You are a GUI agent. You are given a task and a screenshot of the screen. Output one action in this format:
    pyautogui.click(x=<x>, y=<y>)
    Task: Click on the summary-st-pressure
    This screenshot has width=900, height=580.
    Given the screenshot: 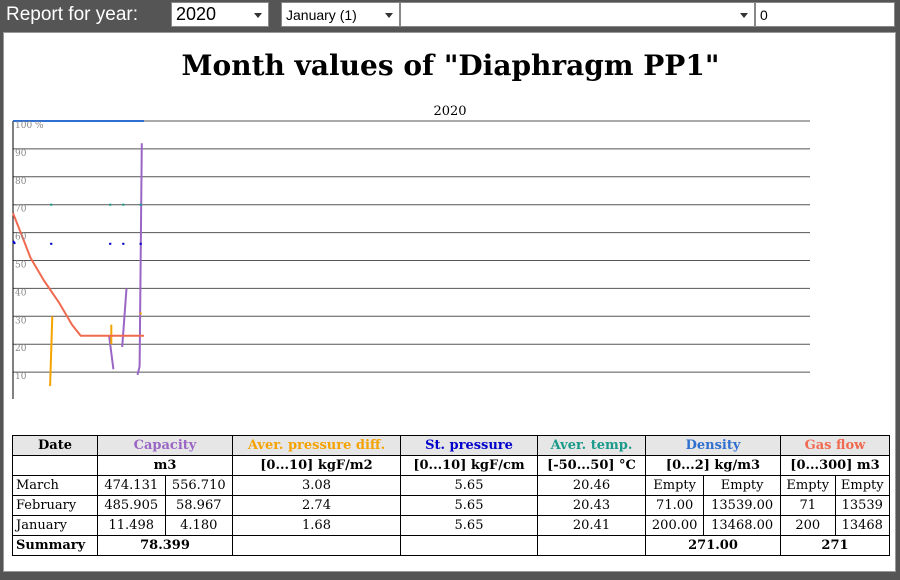 What is the action you would take?
    pyautogui.click(x=469, y=545)
    